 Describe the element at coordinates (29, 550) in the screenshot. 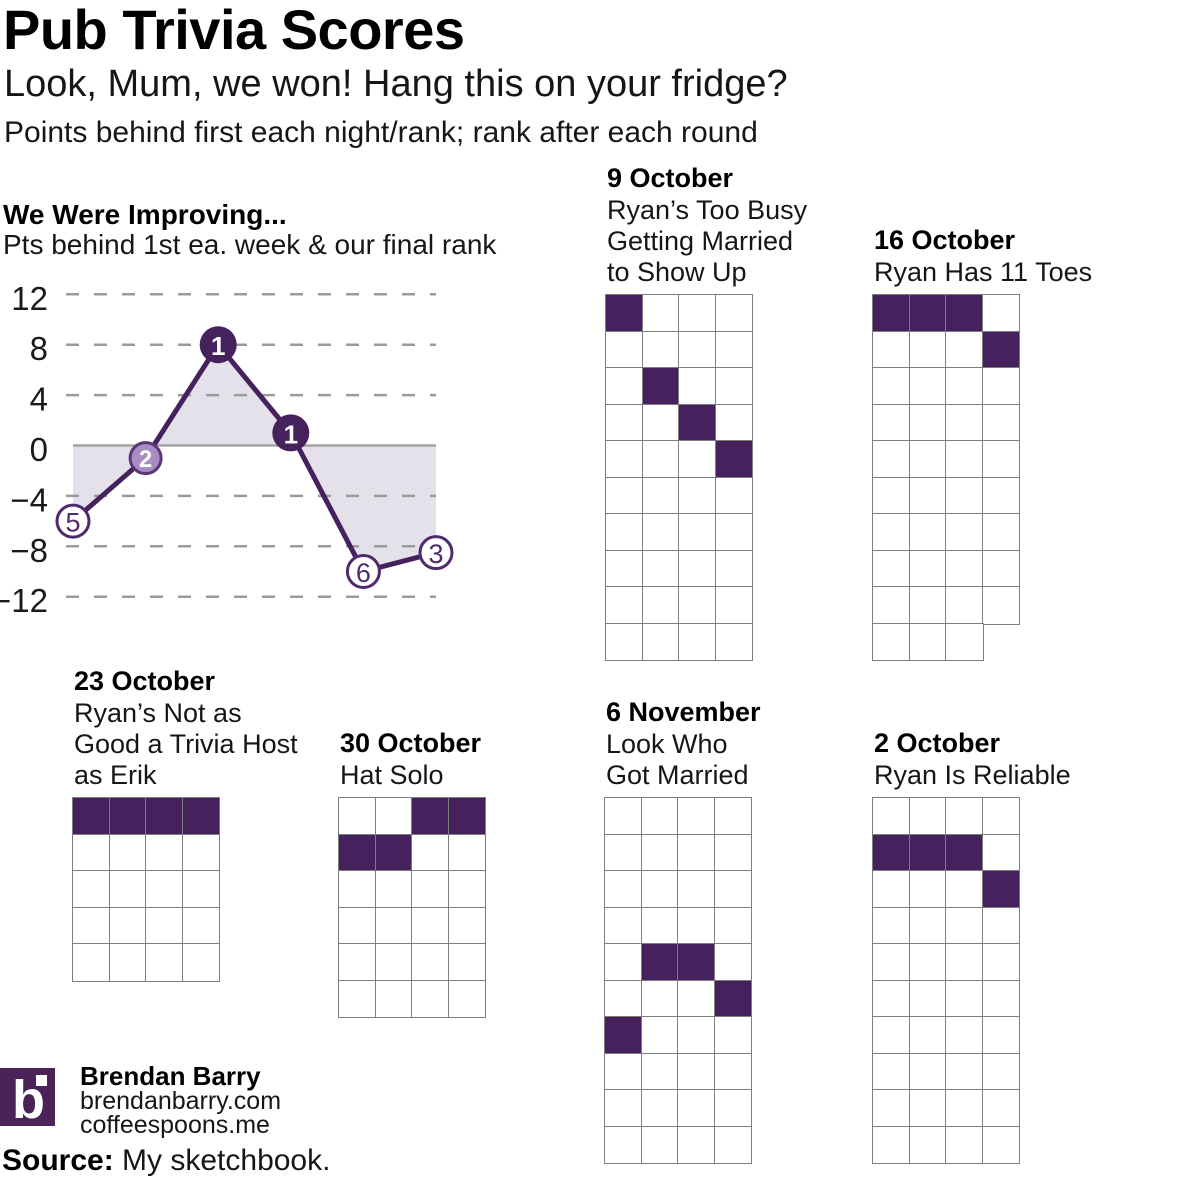

I see `y-axis-tick-label: −8` at that location.